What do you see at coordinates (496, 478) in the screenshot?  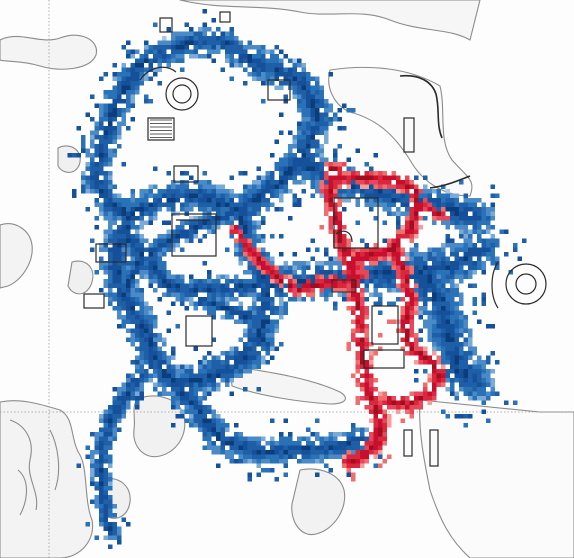 I see `cliff-bottom-right` at bounding box center [496, 478].